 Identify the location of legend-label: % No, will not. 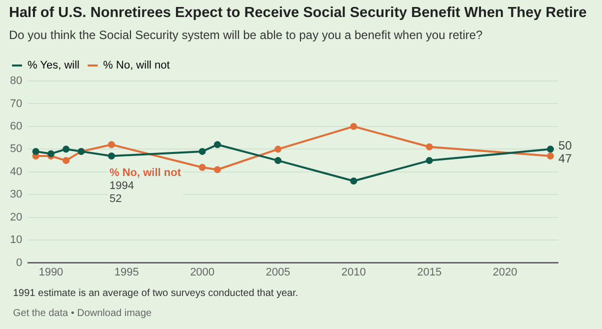
(136, 66).